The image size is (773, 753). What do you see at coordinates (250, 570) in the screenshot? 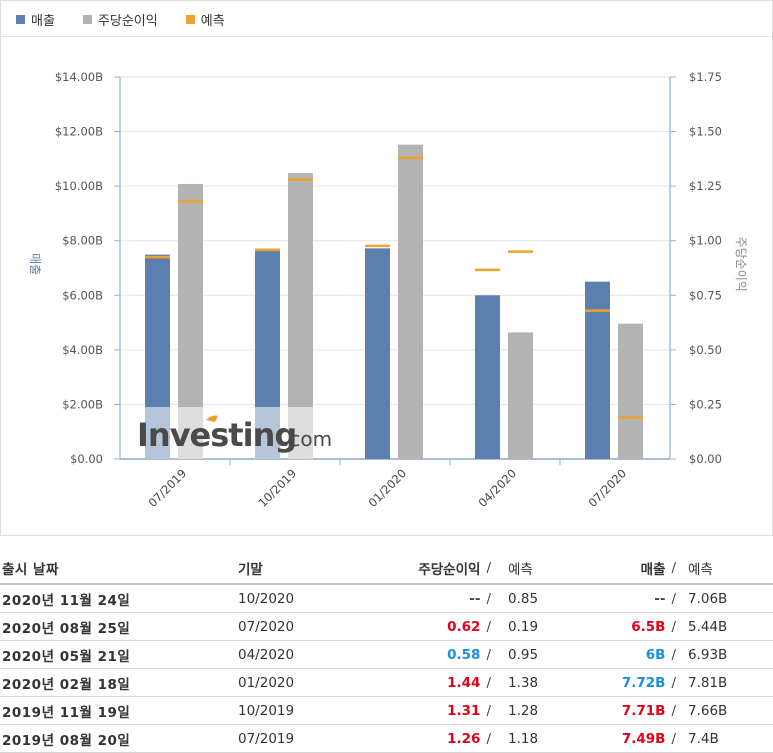
I see `header-period: 기말` at bounding box center [250, 570].